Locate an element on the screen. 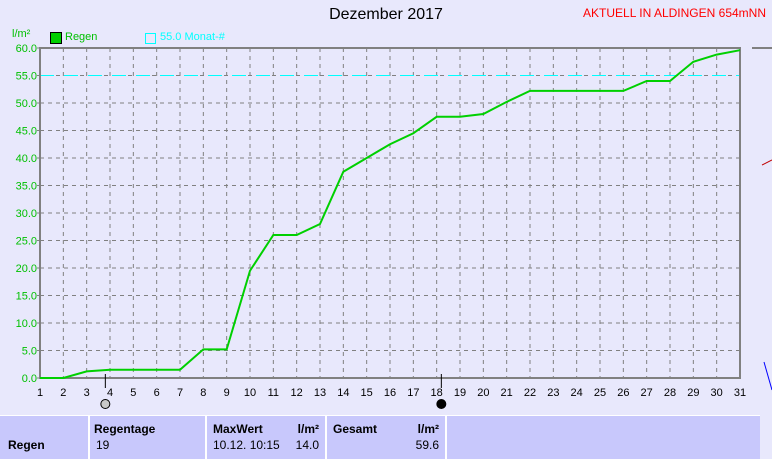 This screenshot has width=772, height=459. x-tick-label: 14 is located at coordinates (343, 393).